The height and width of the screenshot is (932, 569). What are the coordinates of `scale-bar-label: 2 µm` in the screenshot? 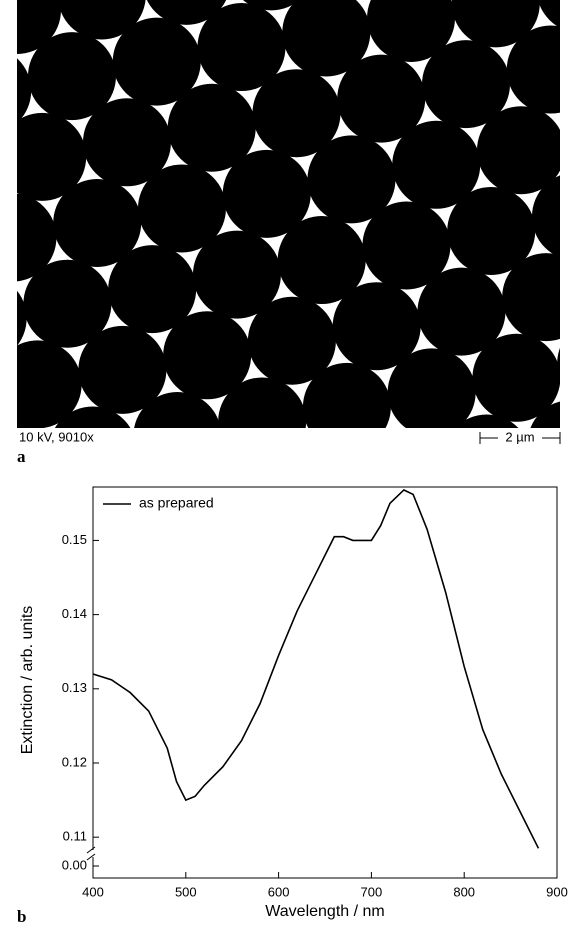 It's located at (519, 436).